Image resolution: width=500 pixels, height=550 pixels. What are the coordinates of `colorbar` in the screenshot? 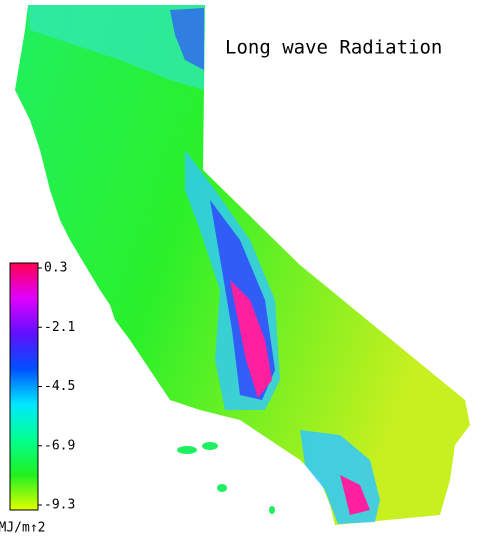 It's located at (24, 386).